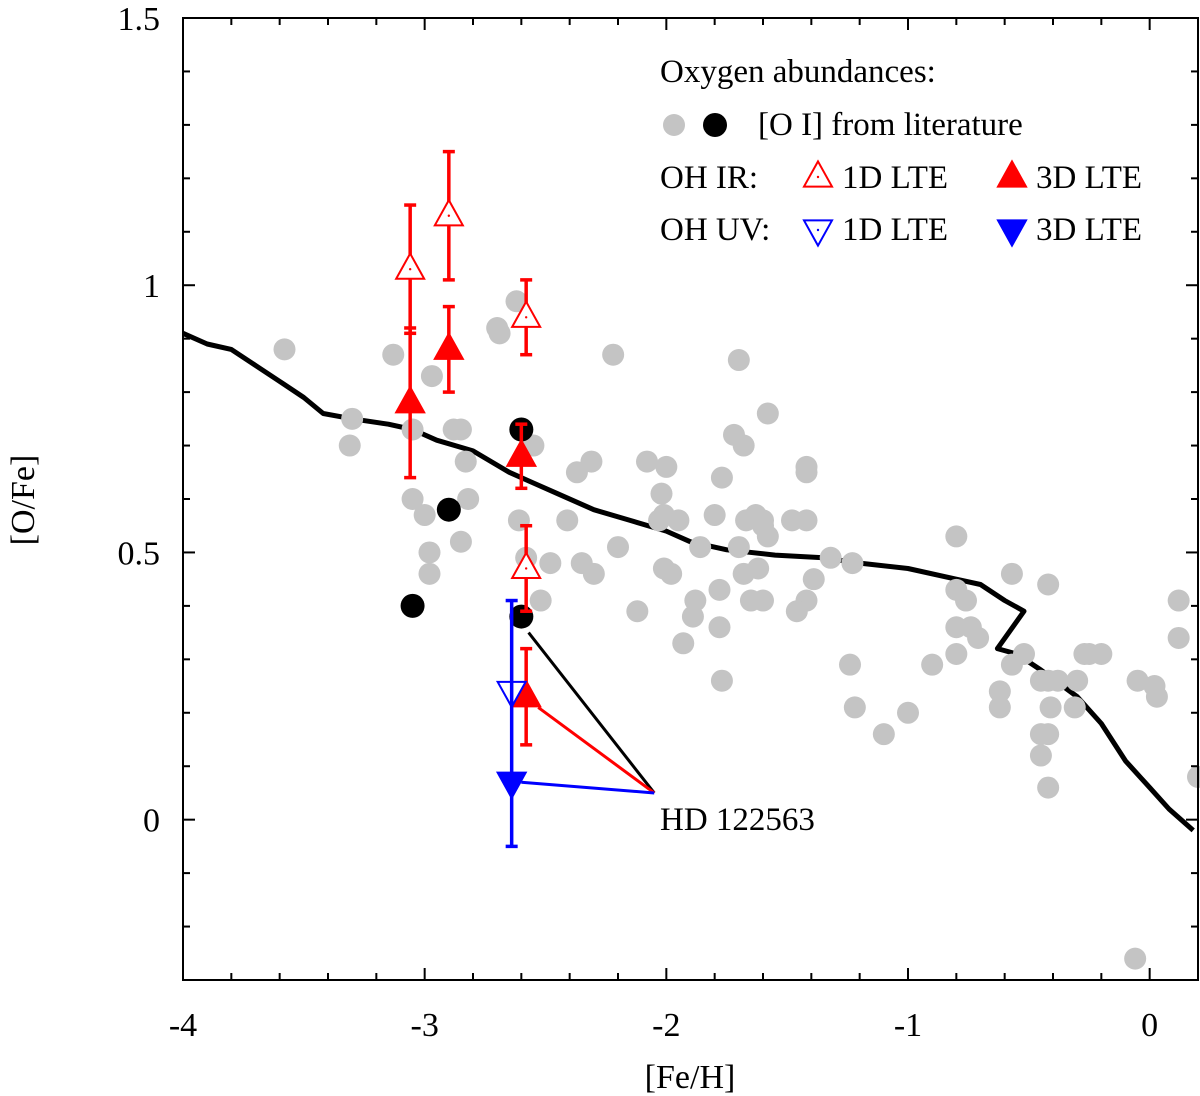  Describe the element at coordinates (139, 553) in the screenshot. I see `y-tick-label: 0.5` at that location.